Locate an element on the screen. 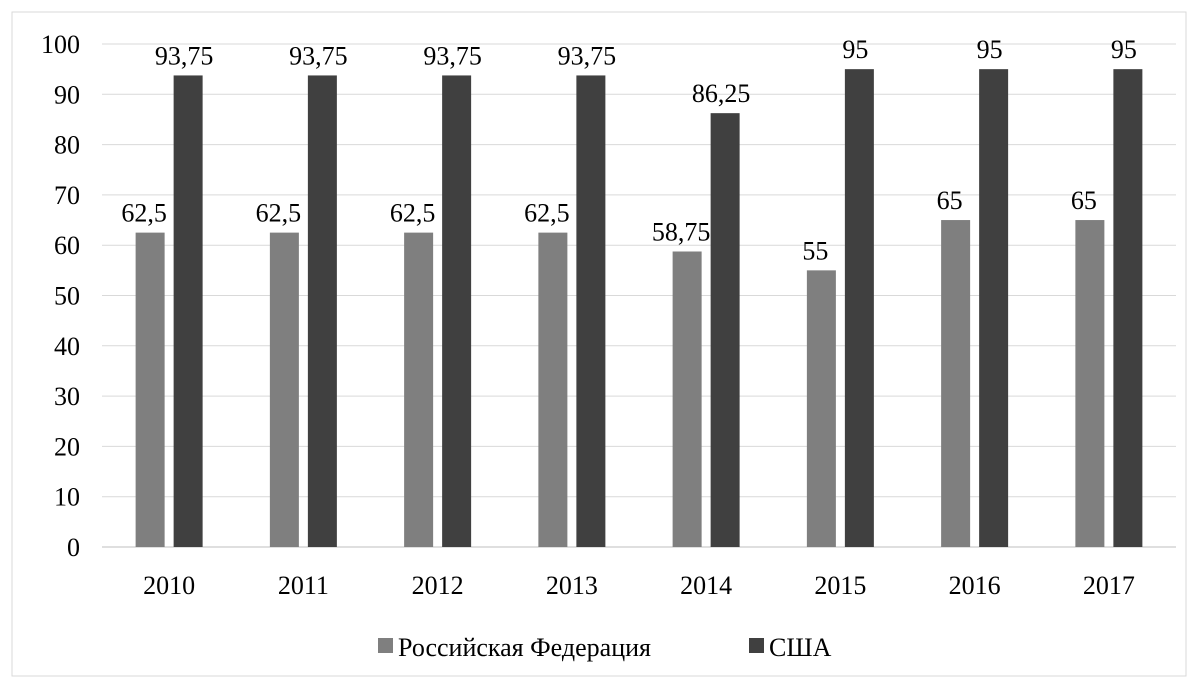  y-tick-label: 0 is located at coordinates (73, 547).